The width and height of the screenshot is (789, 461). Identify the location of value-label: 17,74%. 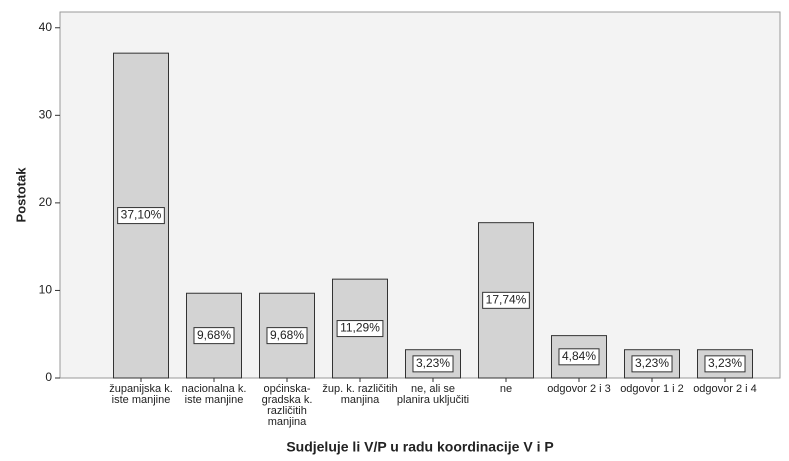
(506, 300).